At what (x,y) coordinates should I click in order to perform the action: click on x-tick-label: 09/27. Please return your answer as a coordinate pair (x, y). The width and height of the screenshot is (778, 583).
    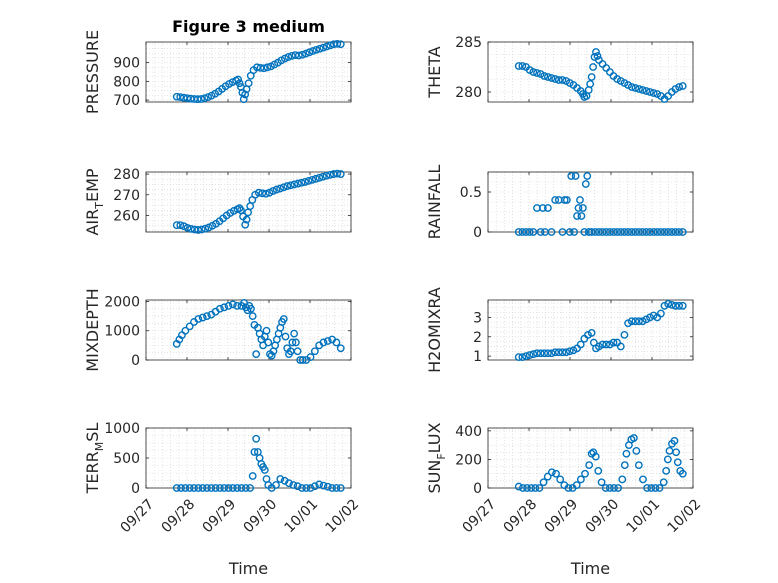
    Looking at the image, I should click on (137, 516).